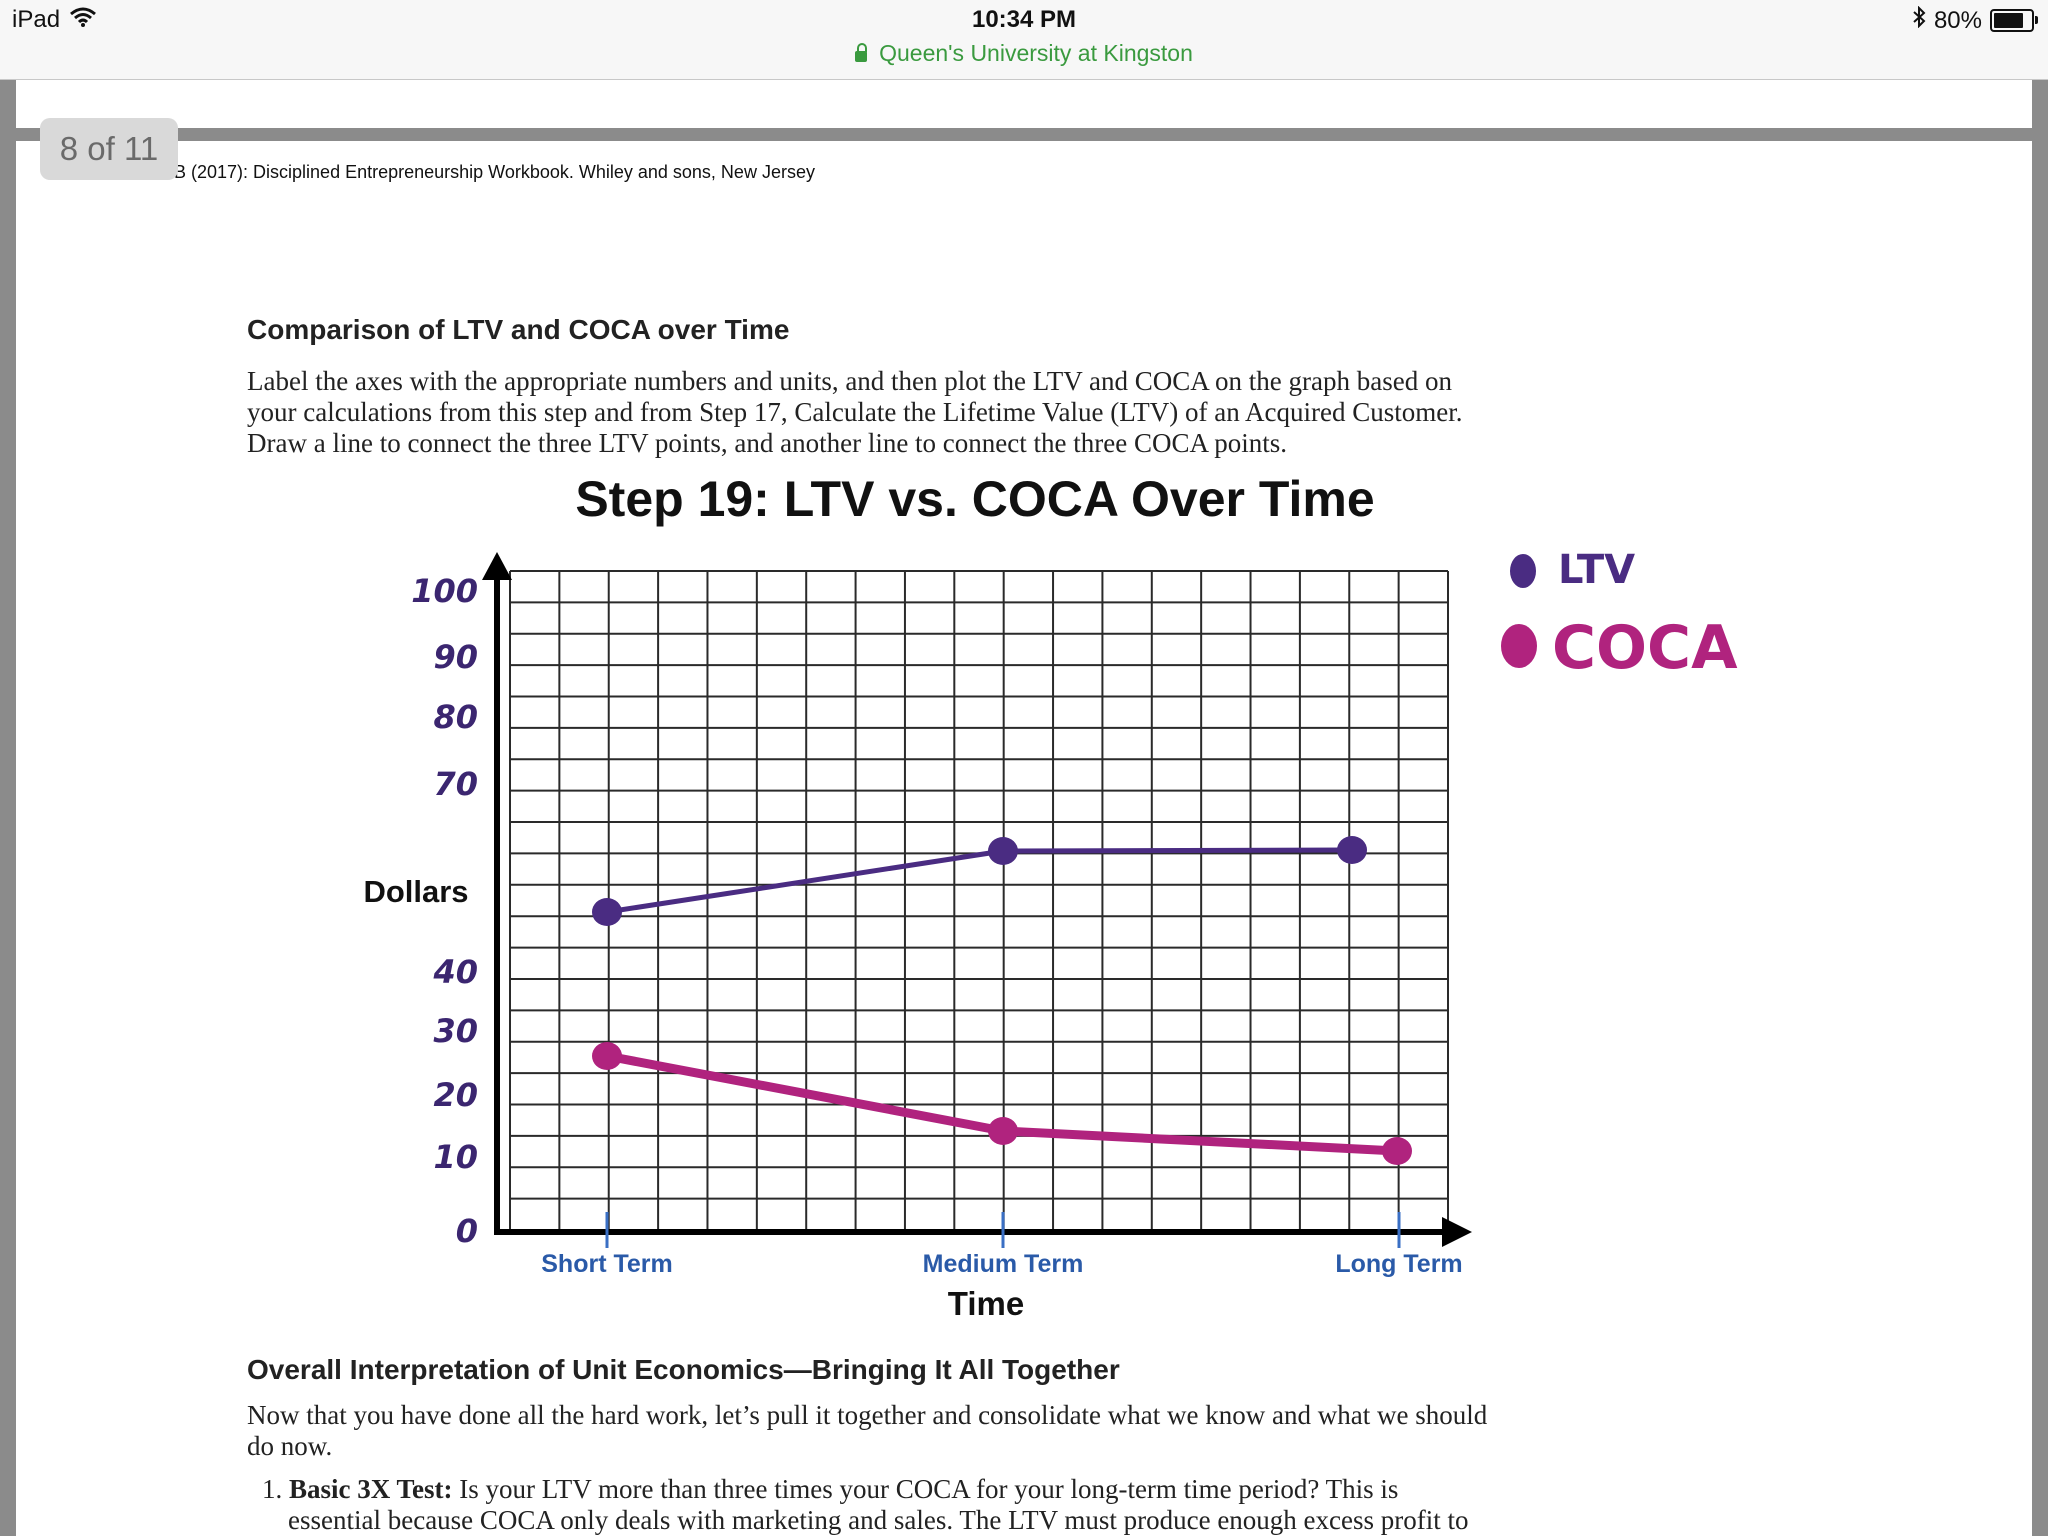  Describe the element at coordinates (455, 1031) in the screenshot. I see `y-tick-label: 30` at that location.